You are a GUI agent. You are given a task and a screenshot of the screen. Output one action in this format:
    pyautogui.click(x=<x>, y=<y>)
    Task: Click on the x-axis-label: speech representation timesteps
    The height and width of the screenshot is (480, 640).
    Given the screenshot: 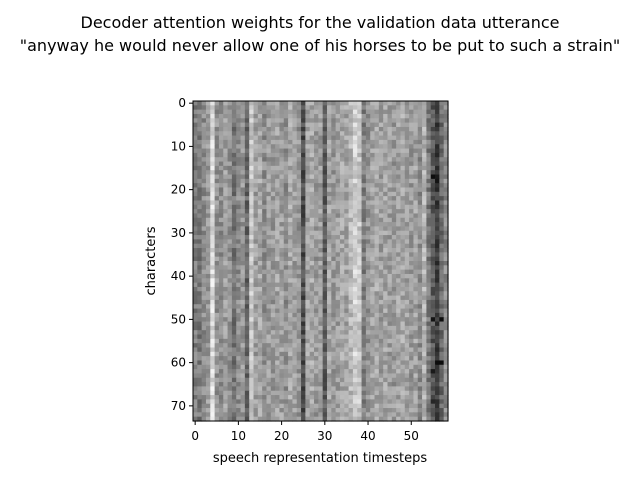 What is the action you would take?
    pyautogui.click(x=320, y=458)
    